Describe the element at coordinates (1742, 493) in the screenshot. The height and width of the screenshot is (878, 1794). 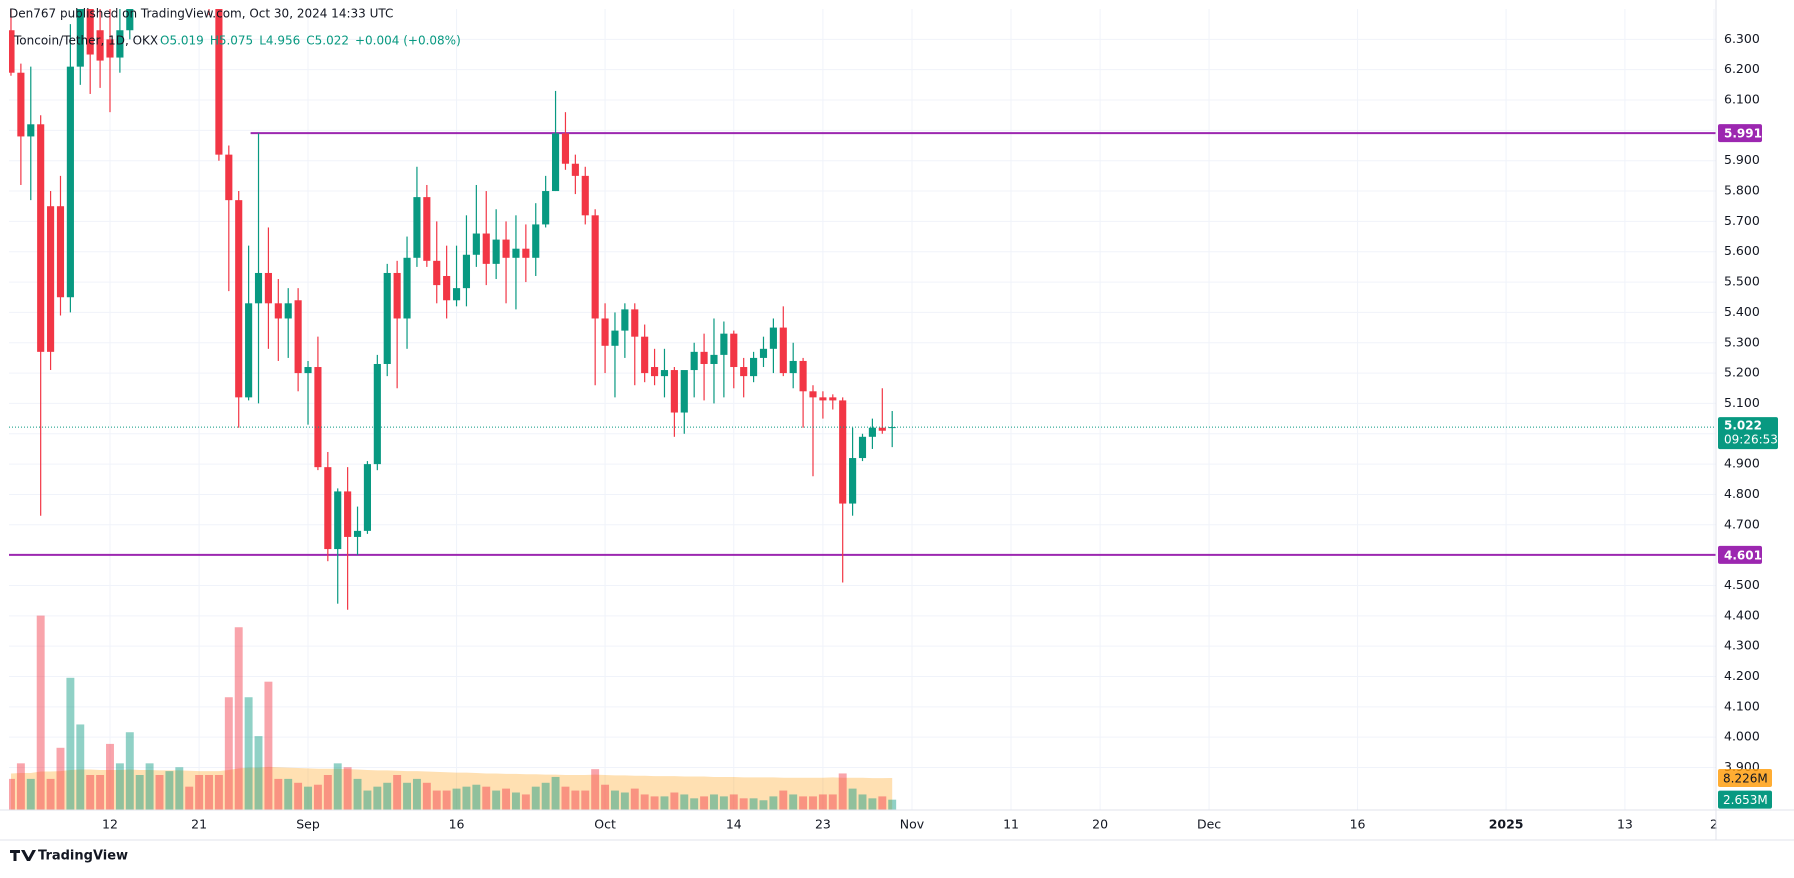
I see `y-tick-label: 4.800` at that location.